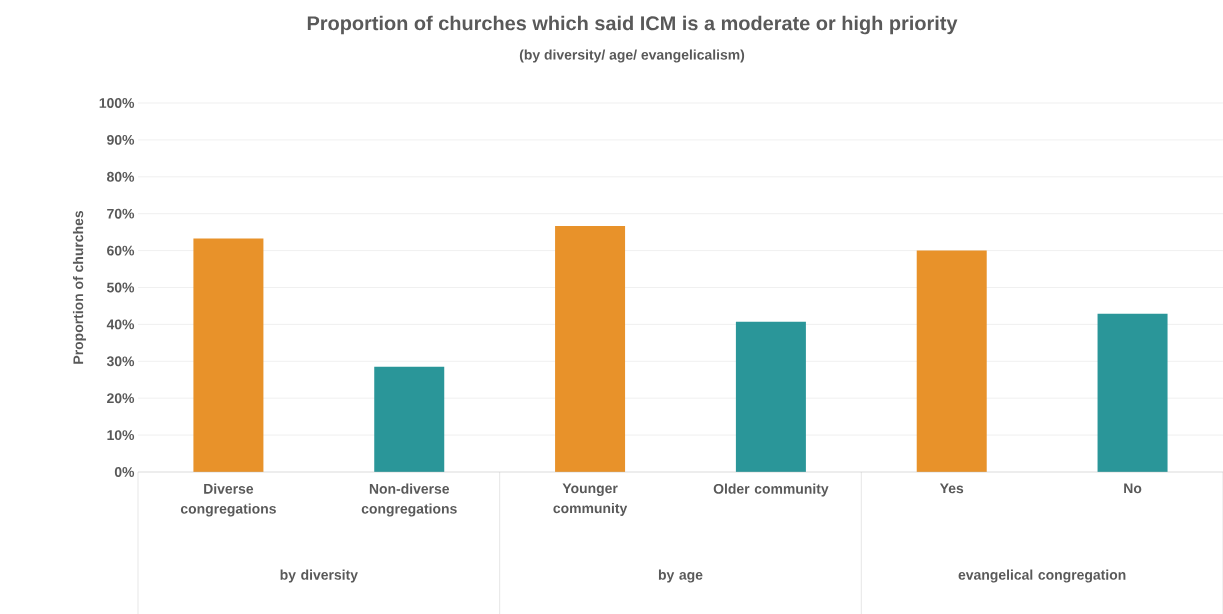  What do you see at coordinates (117, 103) in the screenshot?
I see `y-tick-label: 100%` at bounding box center [117, 103].